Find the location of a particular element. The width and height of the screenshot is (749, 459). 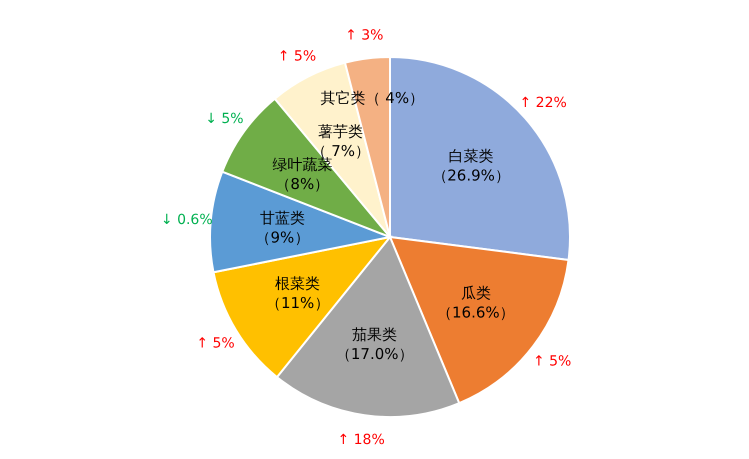

data-label: （17.0%） is located at coordinates (375, 353).